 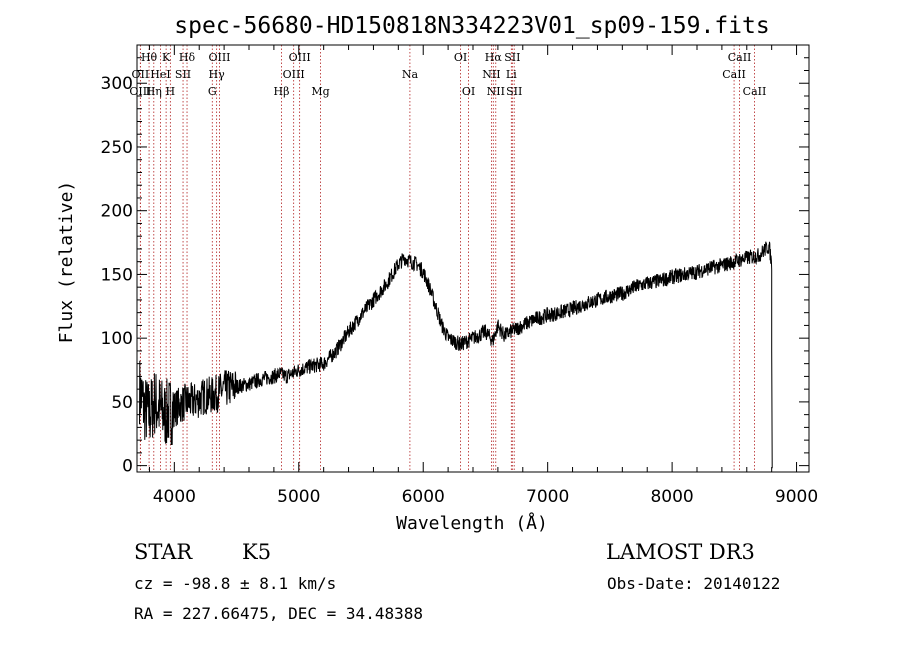 What do you see at coordinates (127, 467) in the screenshot?
I see `y-tick-label: 0` at bounding box center [127, 467].